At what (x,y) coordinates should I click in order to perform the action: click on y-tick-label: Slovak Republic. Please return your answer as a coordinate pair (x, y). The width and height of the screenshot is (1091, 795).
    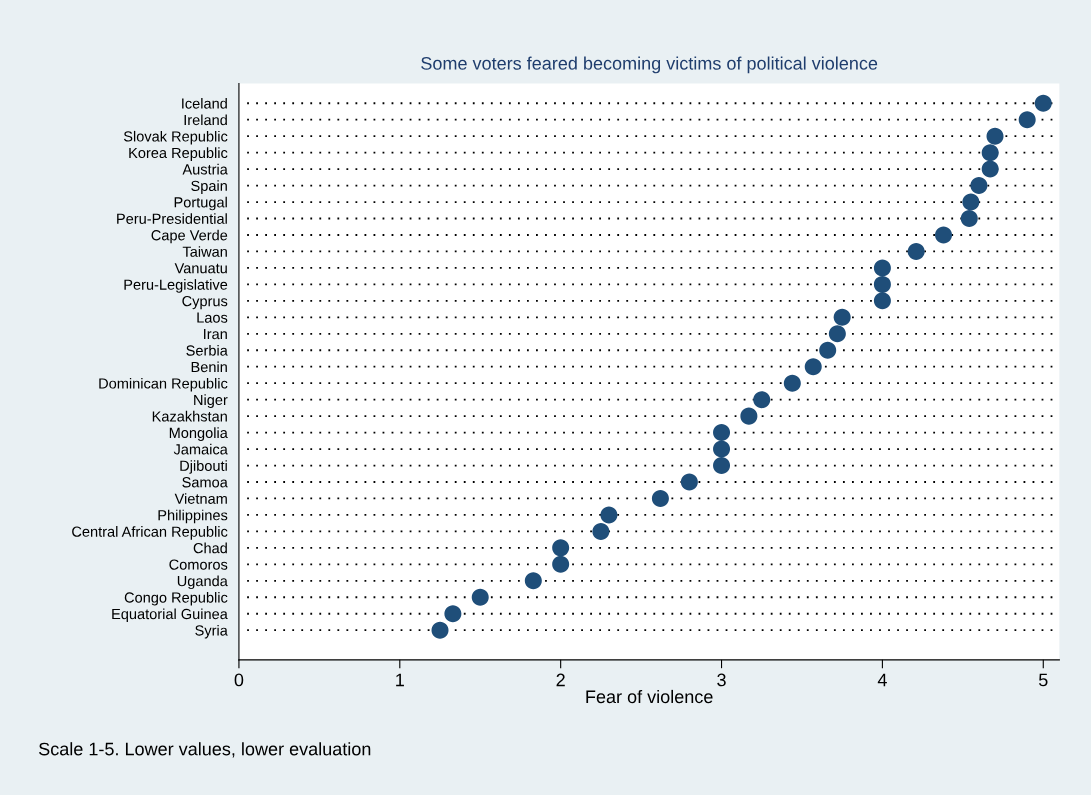
    Looking at the image, I should click on (175, 137).